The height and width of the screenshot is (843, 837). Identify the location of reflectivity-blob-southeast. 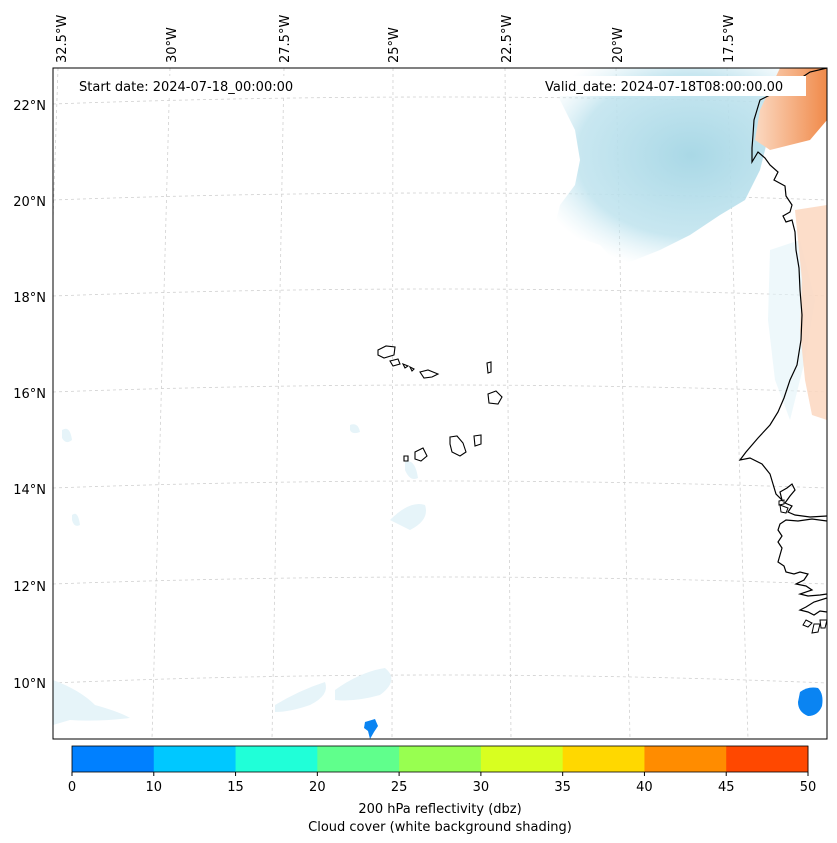
(810, 701).